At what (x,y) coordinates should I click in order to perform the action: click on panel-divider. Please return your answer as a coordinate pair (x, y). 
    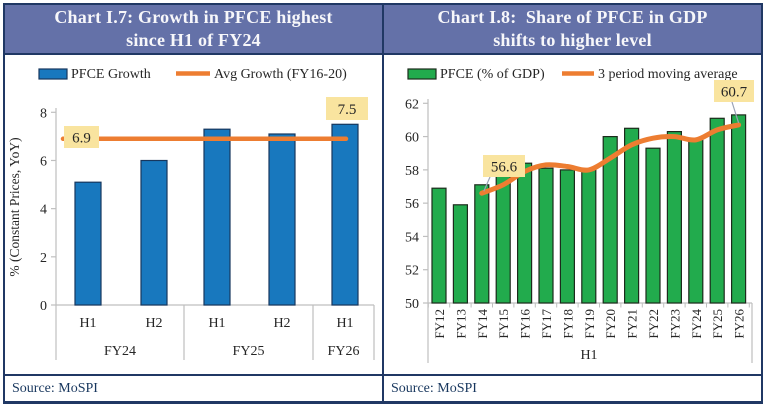
    Looking at the image, I should click on (383, 203).